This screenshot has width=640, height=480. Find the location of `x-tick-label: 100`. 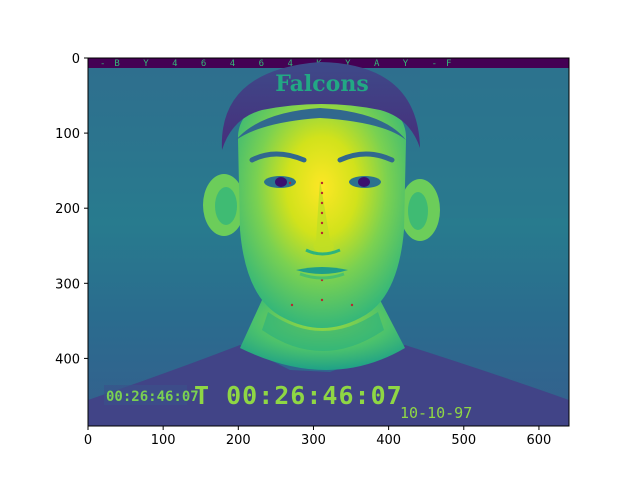

x-tick-label: 100 is located at coordinates (163, 440).